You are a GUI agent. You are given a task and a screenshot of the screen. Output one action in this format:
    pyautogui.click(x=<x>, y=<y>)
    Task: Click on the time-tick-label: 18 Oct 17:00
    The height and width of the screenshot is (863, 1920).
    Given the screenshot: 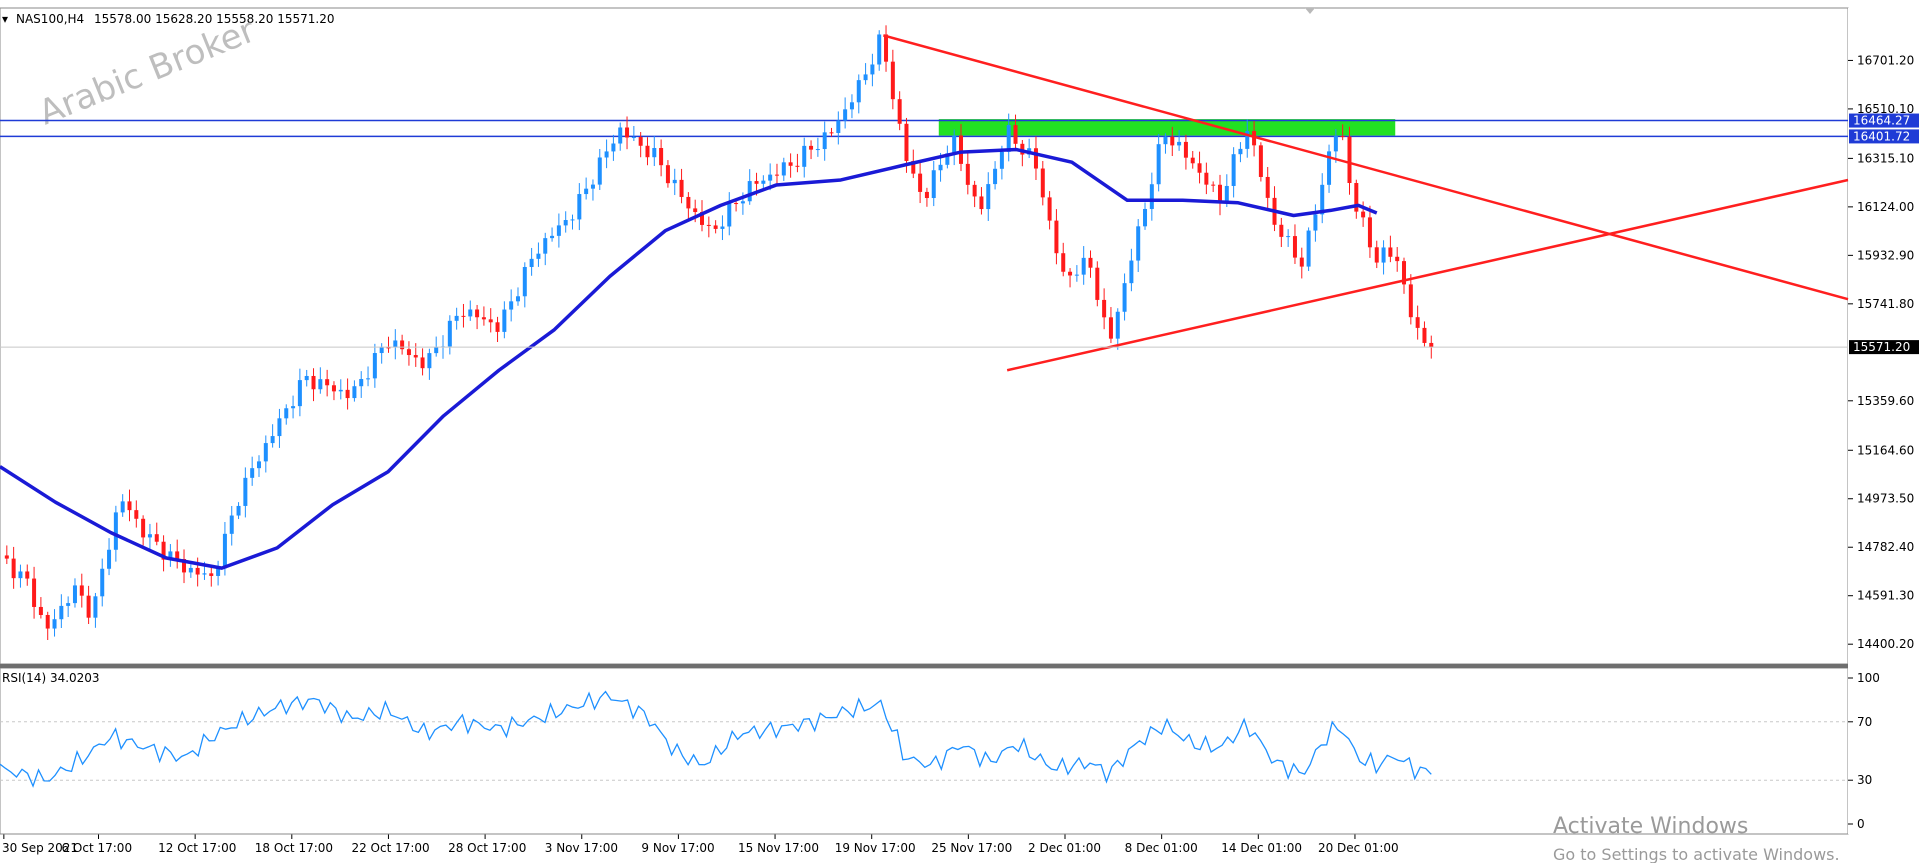 What is the action you would take?
    pyautogui.click(x=294, y=848)
    